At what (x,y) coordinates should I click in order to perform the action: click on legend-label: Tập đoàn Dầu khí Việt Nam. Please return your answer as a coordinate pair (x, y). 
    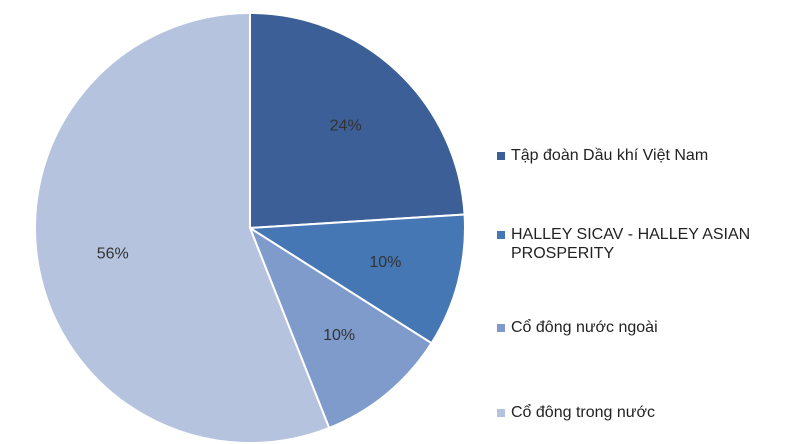
    Looking at the image, I should click on (610, 155).